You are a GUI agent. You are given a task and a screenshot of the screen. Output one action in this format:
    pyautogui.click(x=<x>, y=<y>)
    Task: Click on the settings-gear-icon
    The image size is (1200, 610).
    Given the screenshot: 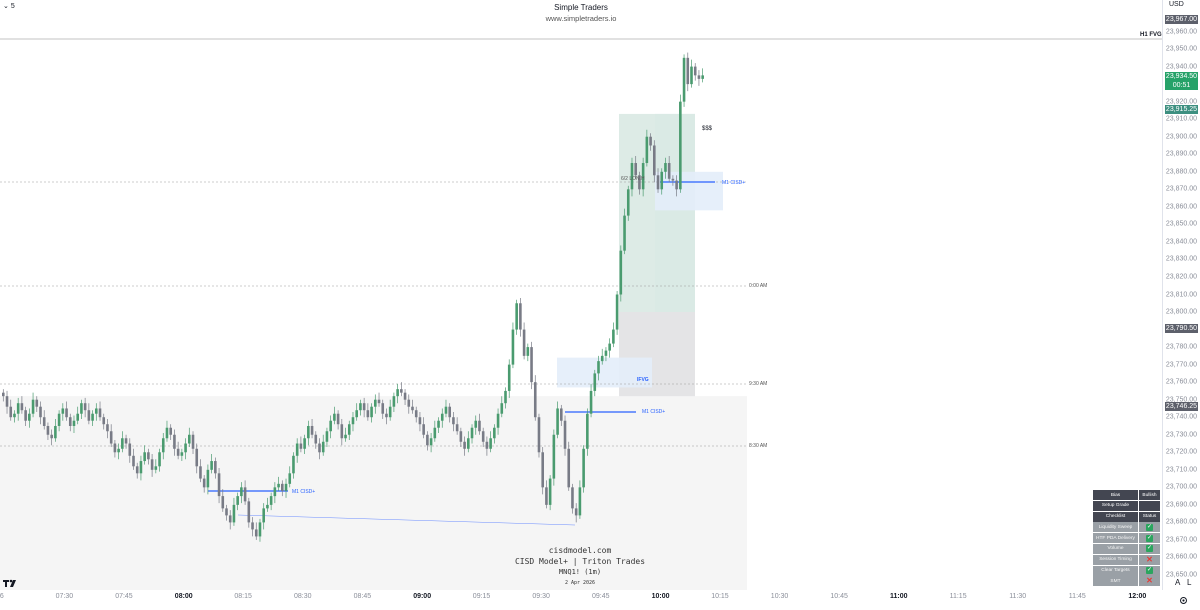 What is the action you would take?
    pyautogui.click(x=1183, y=601)
    